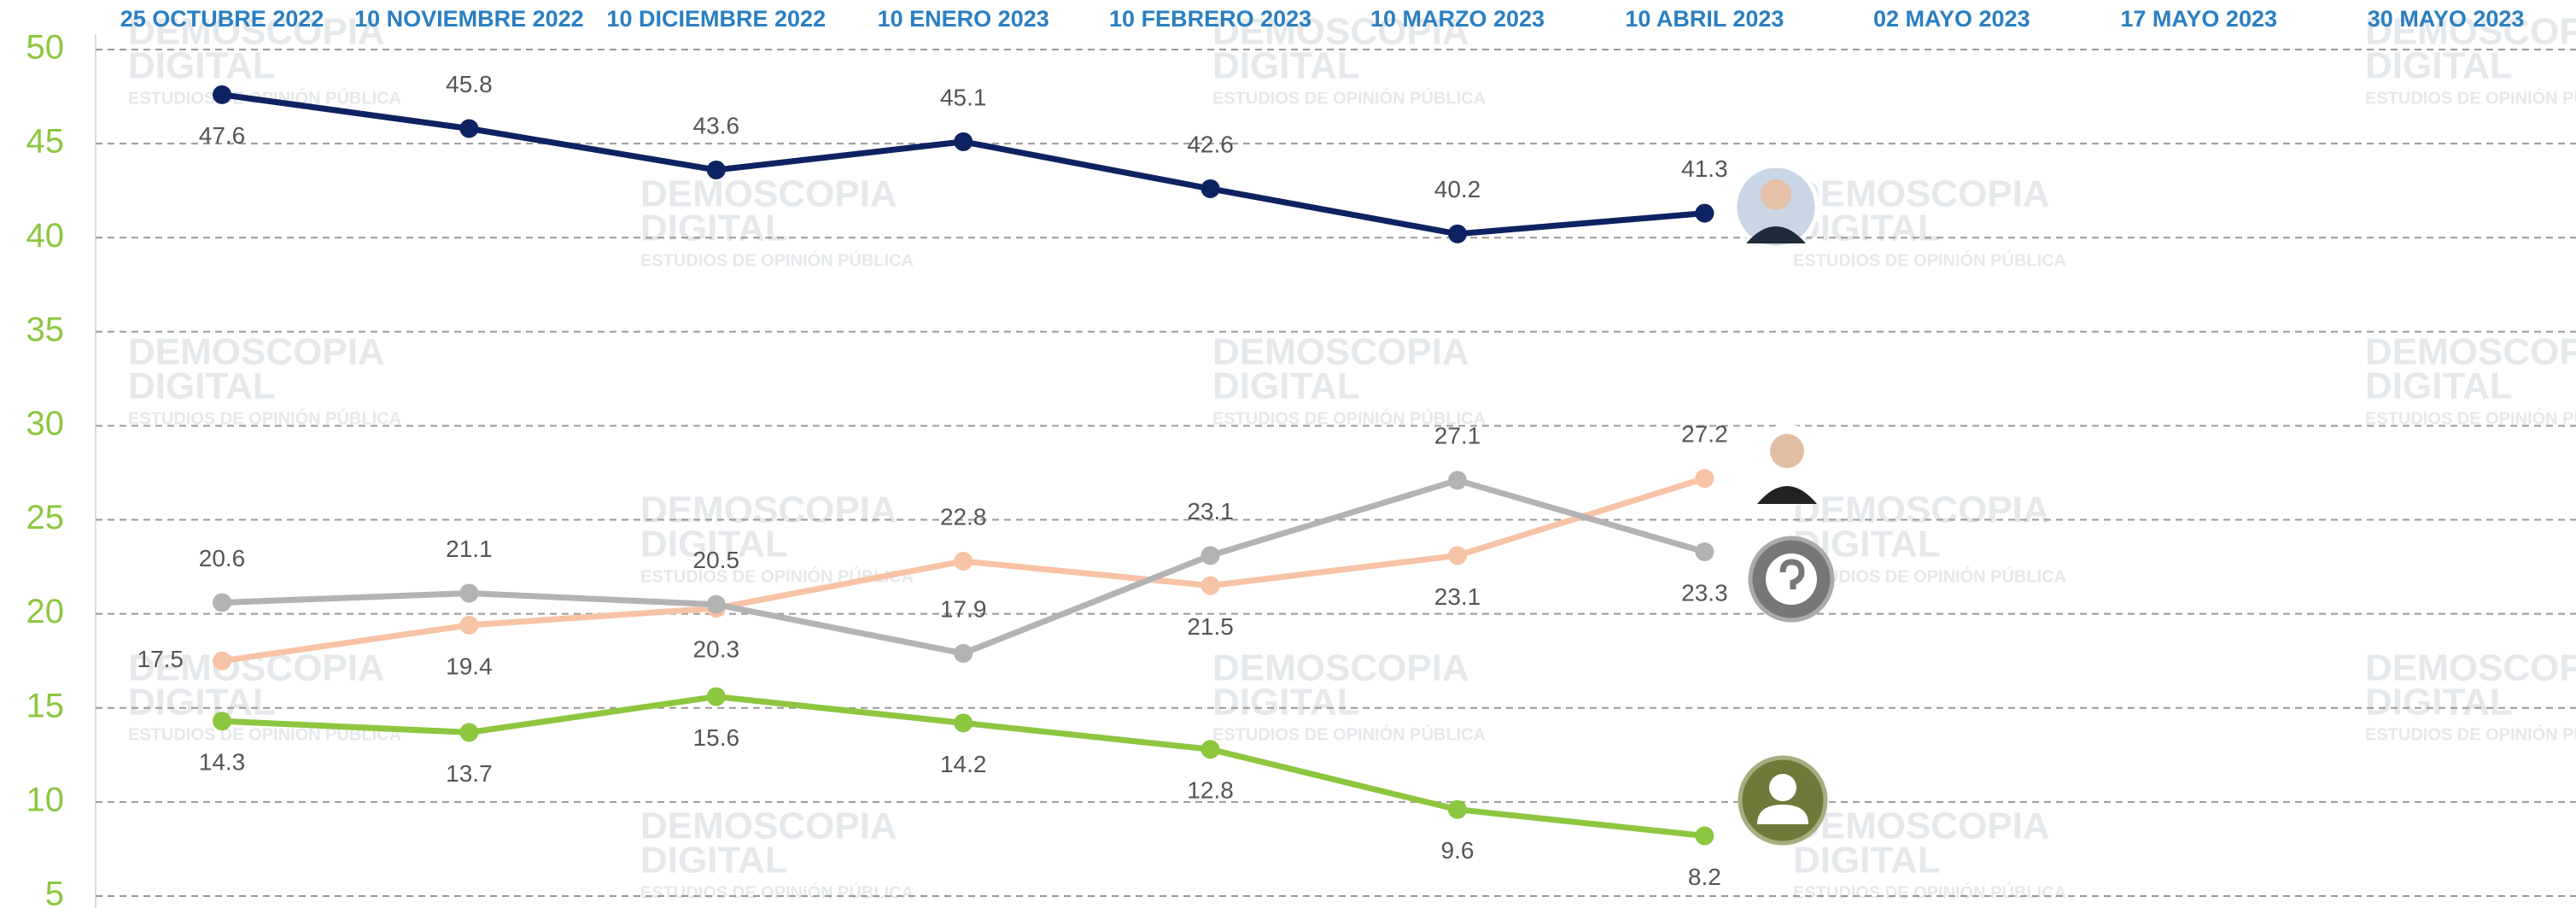  I want to click on data-label: 43.6, so click(716, 125).